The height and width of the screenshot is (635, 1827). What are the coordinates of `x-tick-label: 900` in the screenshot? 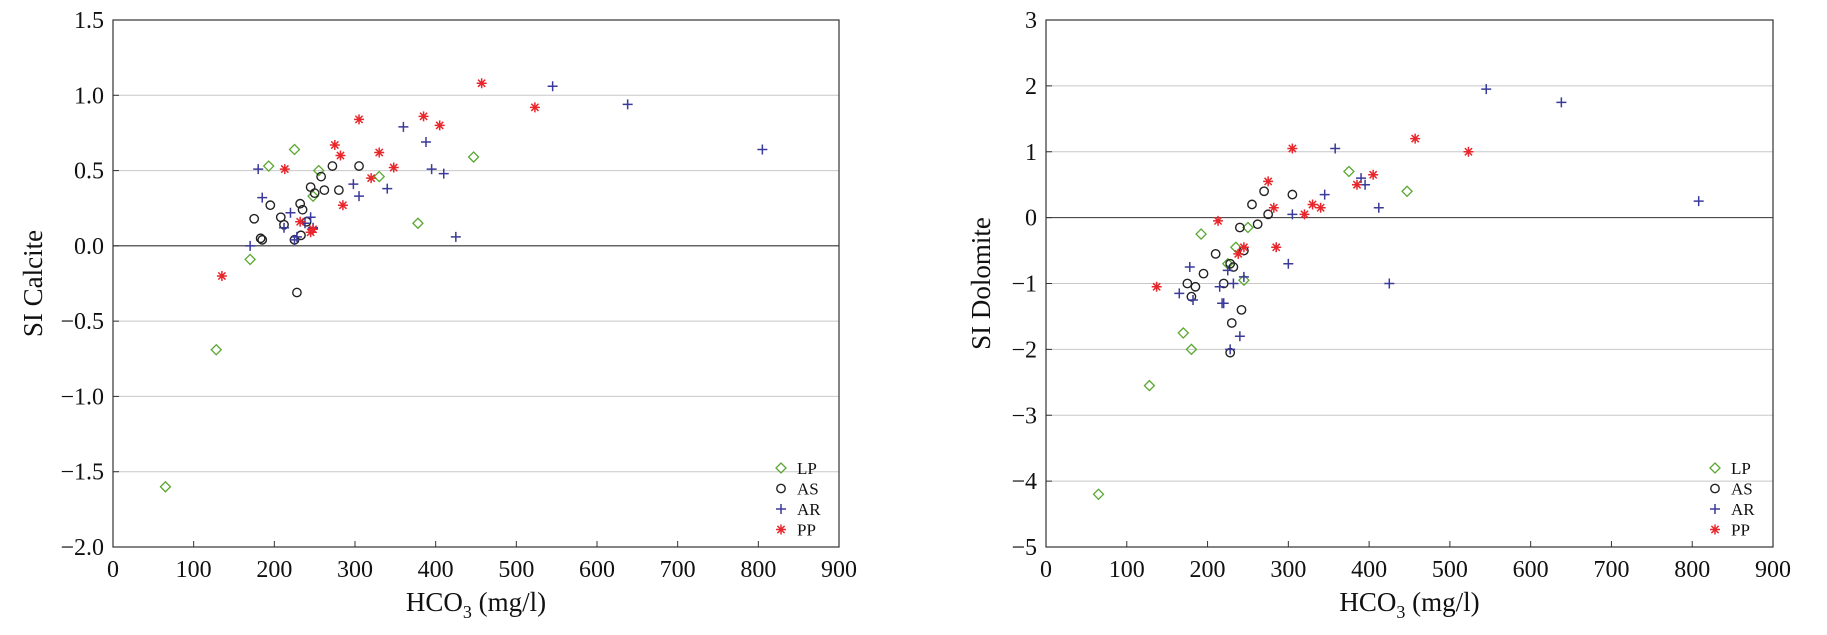 It's located at (839, 570).